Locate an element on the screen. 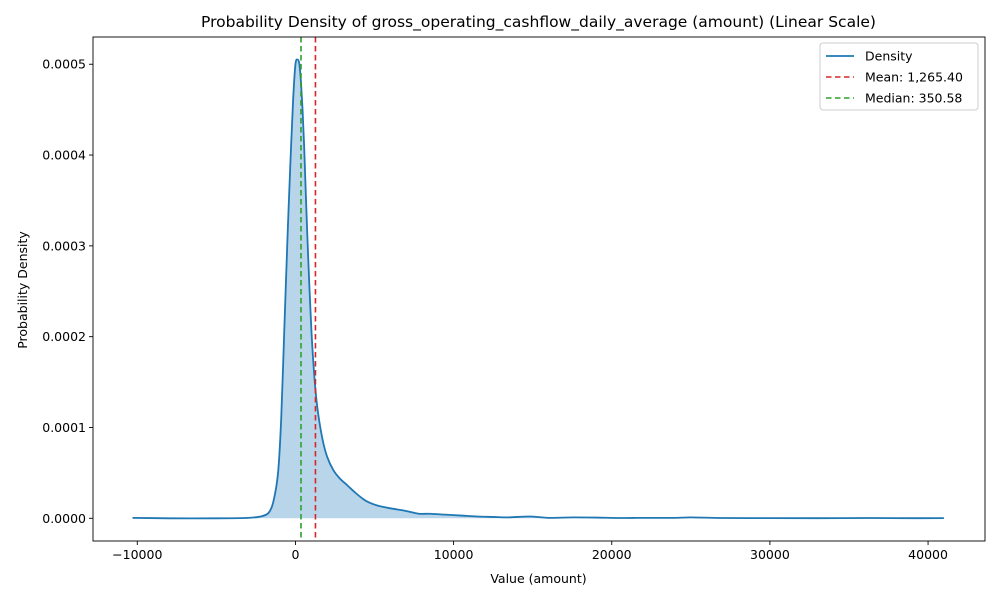 The height and width of the screenshot is (600, 1000). x-axis-label: Value (amount) is located at coordinates (538, 578).